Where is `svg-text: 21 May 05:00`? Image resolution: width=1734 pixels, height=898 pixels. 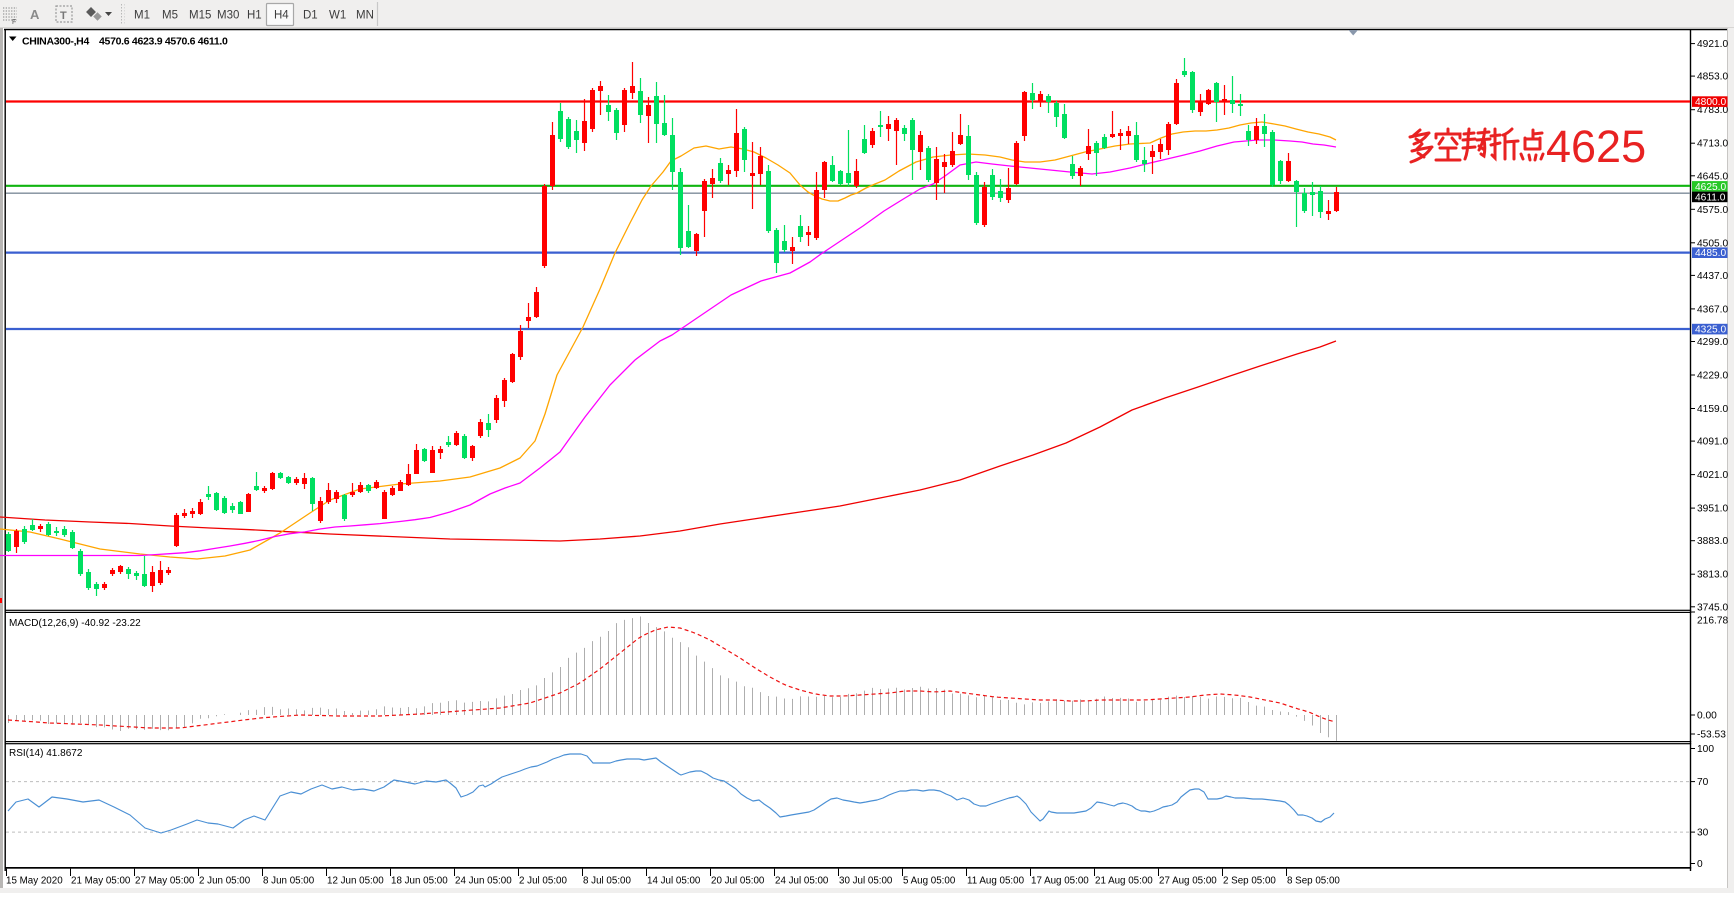
svg-text: 21 May 05:00 is located at coordinates (101, 881).